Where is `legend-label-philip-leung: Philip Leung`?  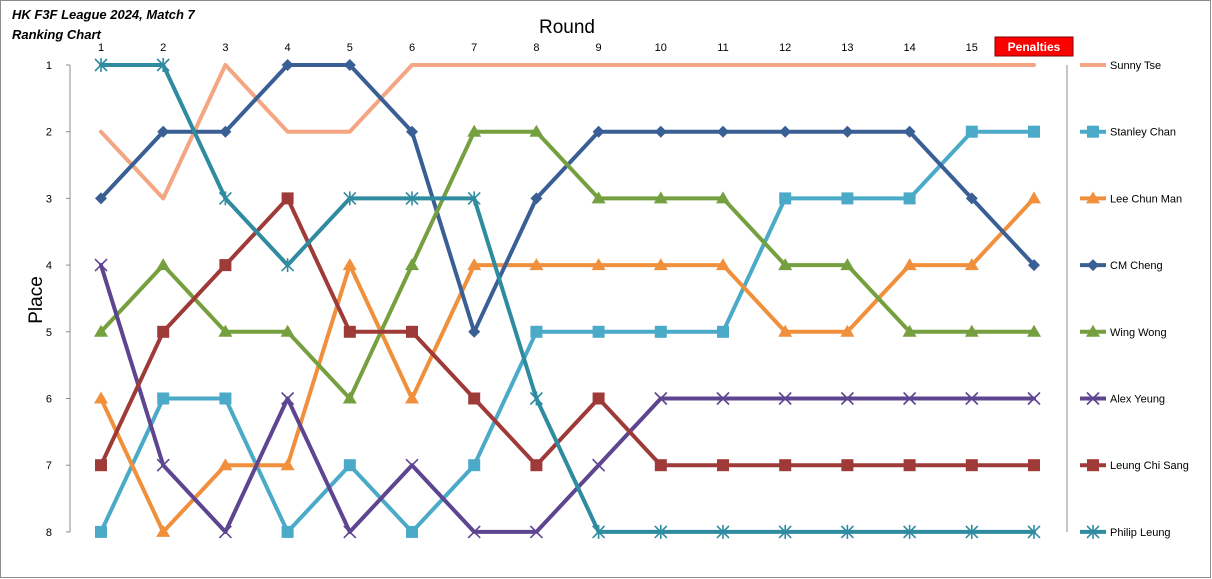
legend-label-philip-leung: Philip Leung is located at coordinates (1140, 533).